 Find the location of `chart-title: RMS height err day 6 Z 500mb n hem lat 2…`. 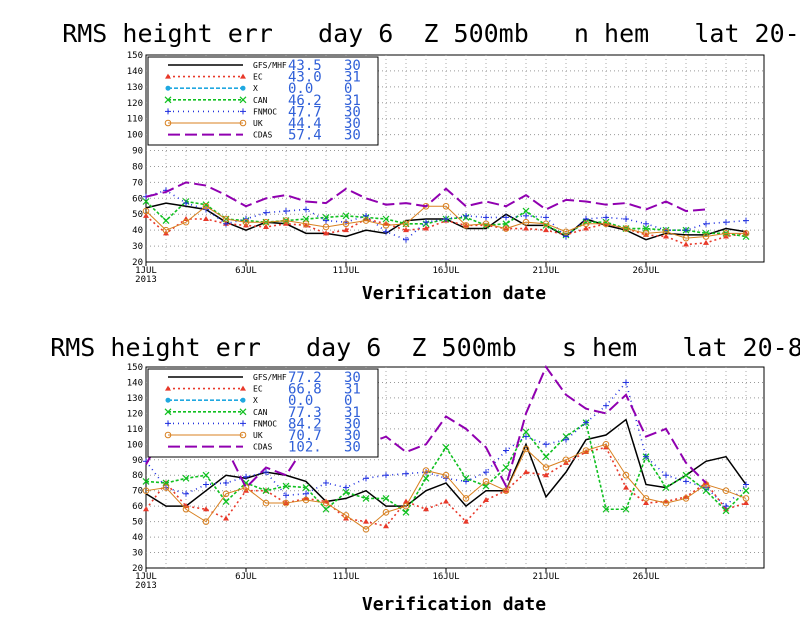

chart-title: RMS height err day 6 Z 500mb n hem lat 2… is located at coordinates (431, 33).